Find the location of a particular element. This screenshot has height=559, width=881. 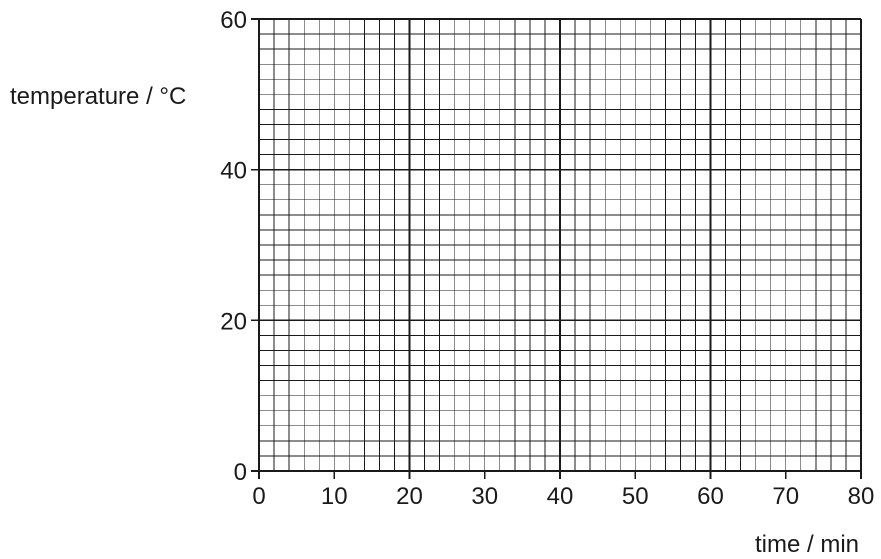

x-tick-label: 10 is located at coordinates (334, 496).